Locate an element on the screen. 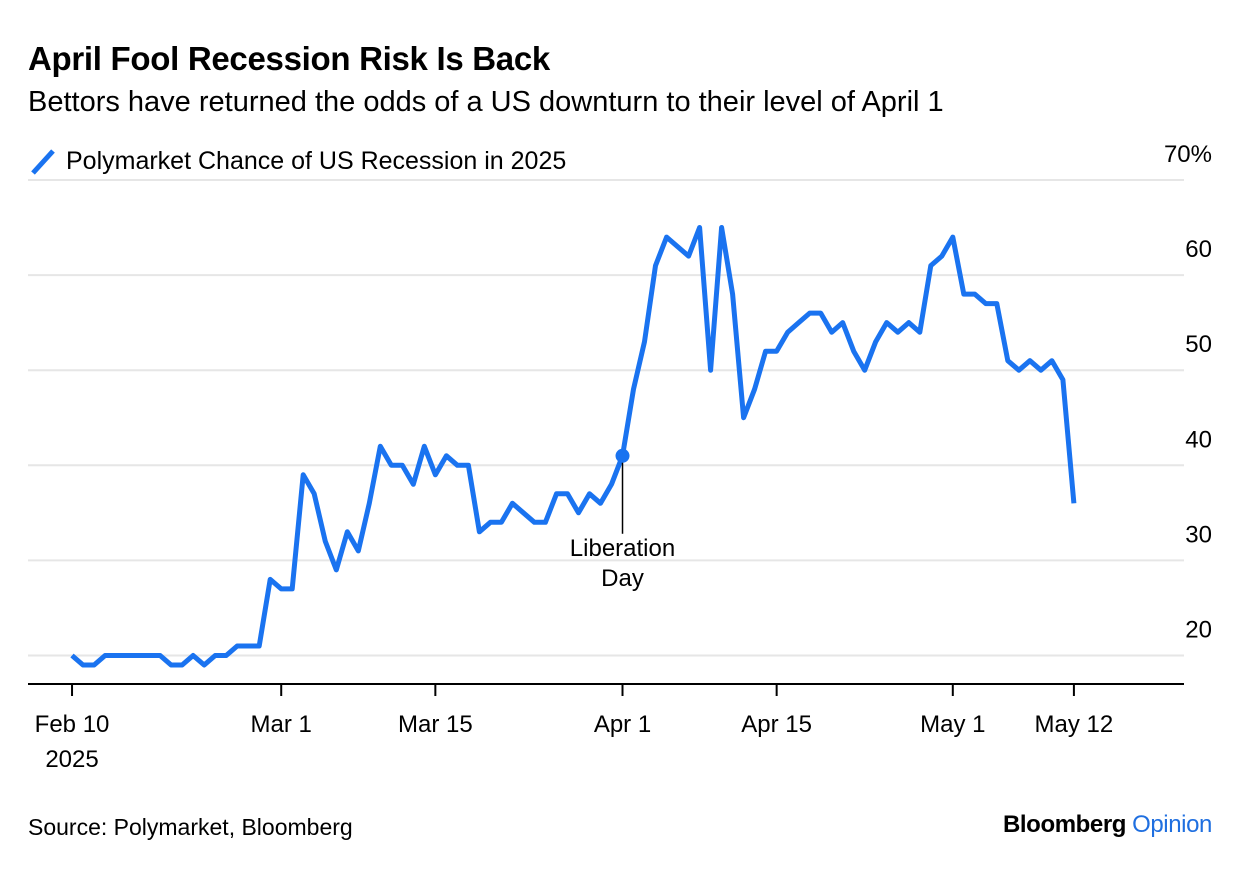 The width and height of the screenshot is (1240, 870). x-tick-sublabel: 2025 is located at coordinates (71, 759).